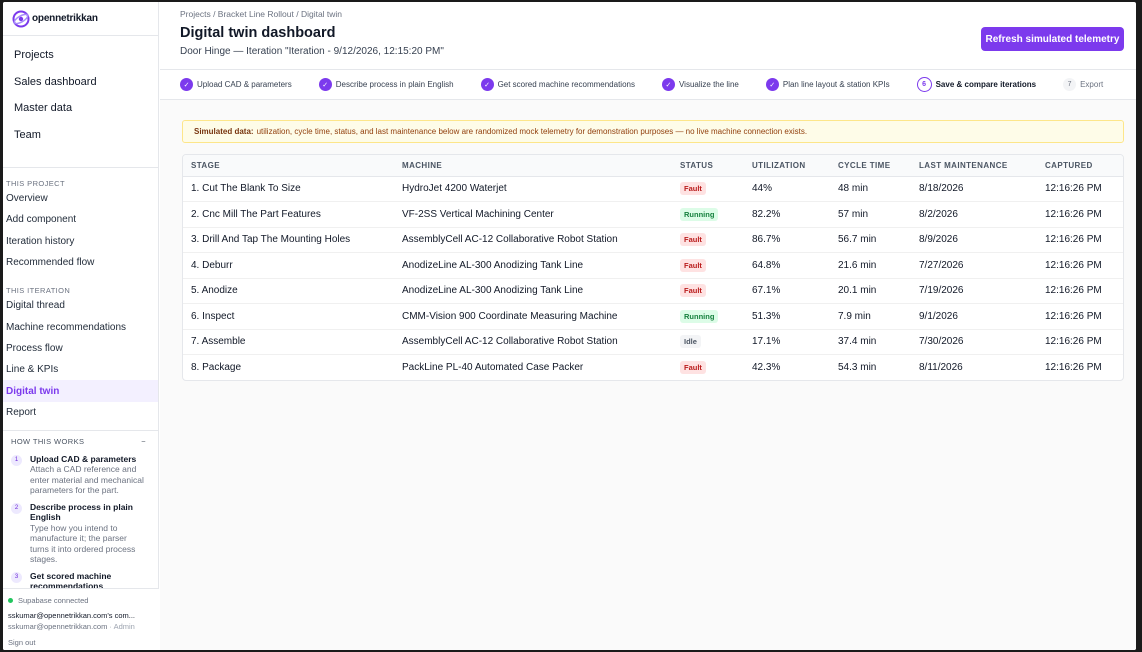  Describe the element at coordinates (244, 84) in the screenshot. I see `workflow-step-label: Upload CAD & parameters` at that location.